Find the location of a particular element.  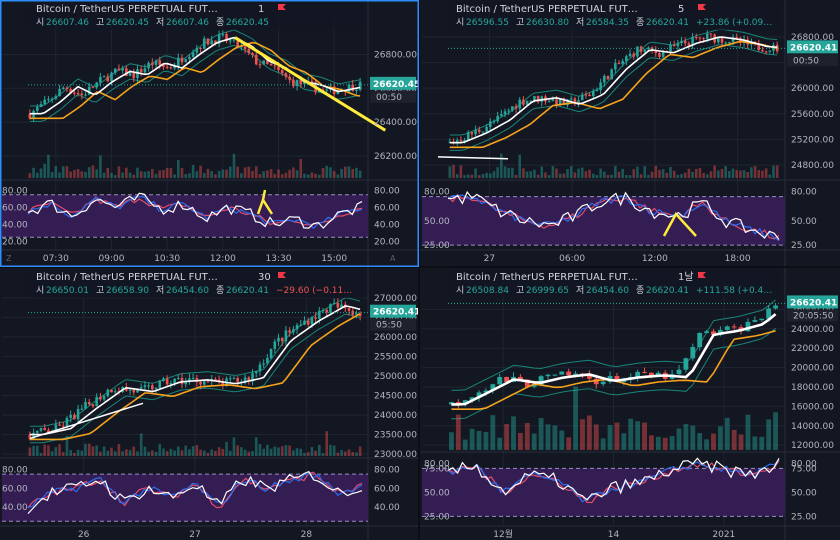

axis-mark-left: Z is located at coordinates (9, 258).